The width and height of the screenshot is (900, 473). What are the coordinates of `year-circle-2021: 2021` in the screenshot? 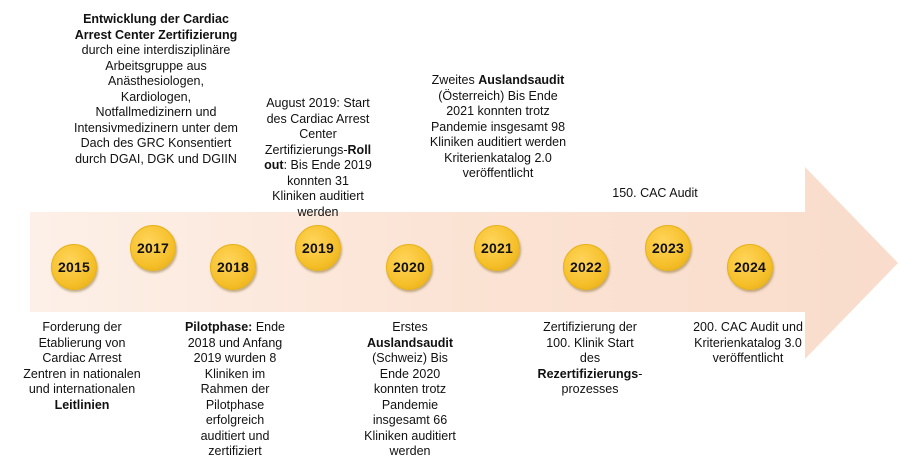 It's located at (497, 248).